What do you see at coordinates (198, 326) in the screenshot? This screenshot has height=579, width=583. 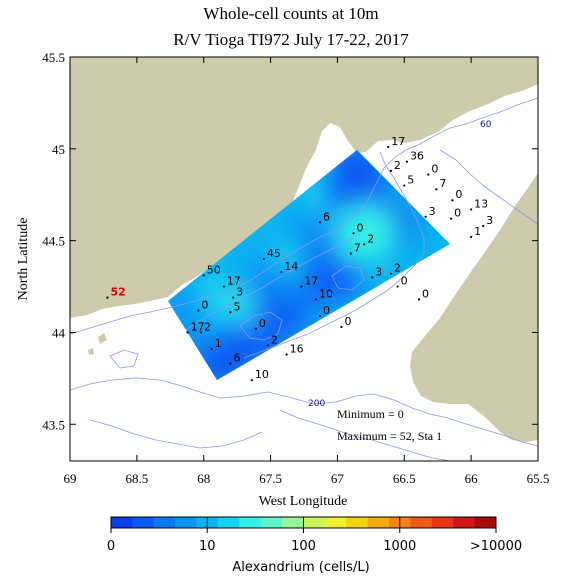 I see `station-count-5: 17` at bounding box center [198, 326].